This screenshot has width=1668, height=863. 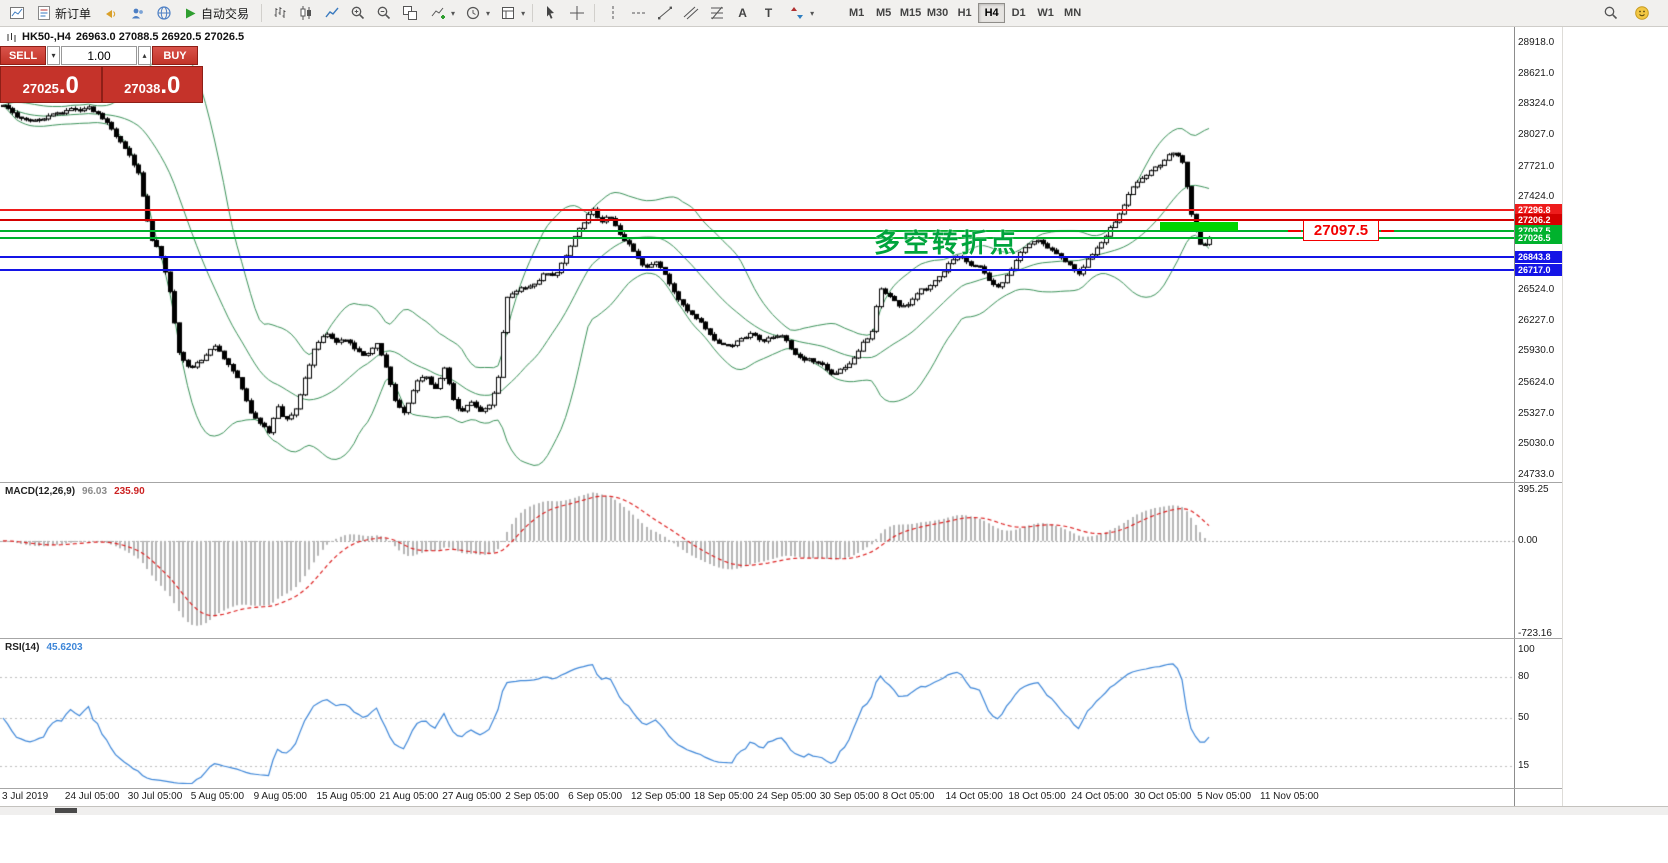 What do you see at coordinates (768, 13) in the screenshot?
I see `label-tool-icon: T` at bounding box center [768, 13].